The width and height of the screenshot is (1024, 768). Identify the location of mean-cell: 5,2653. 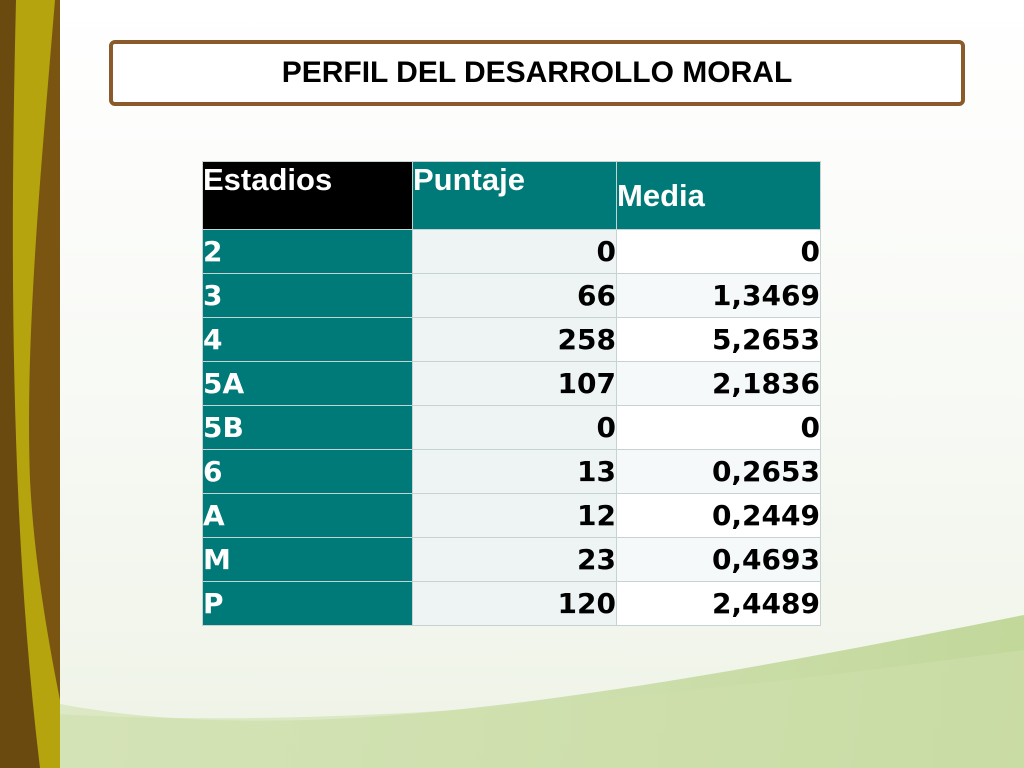
(718, 339).